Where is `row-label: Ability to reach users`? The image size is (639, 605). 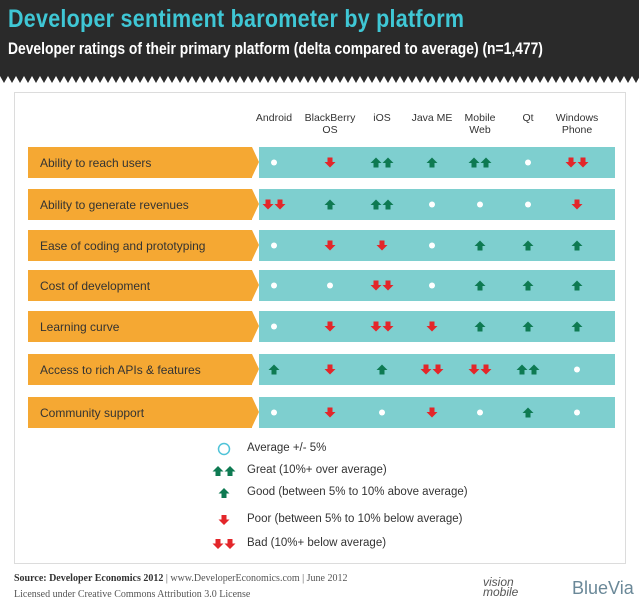
row-label: Ability to reach users is located at coordinates (140, 162).